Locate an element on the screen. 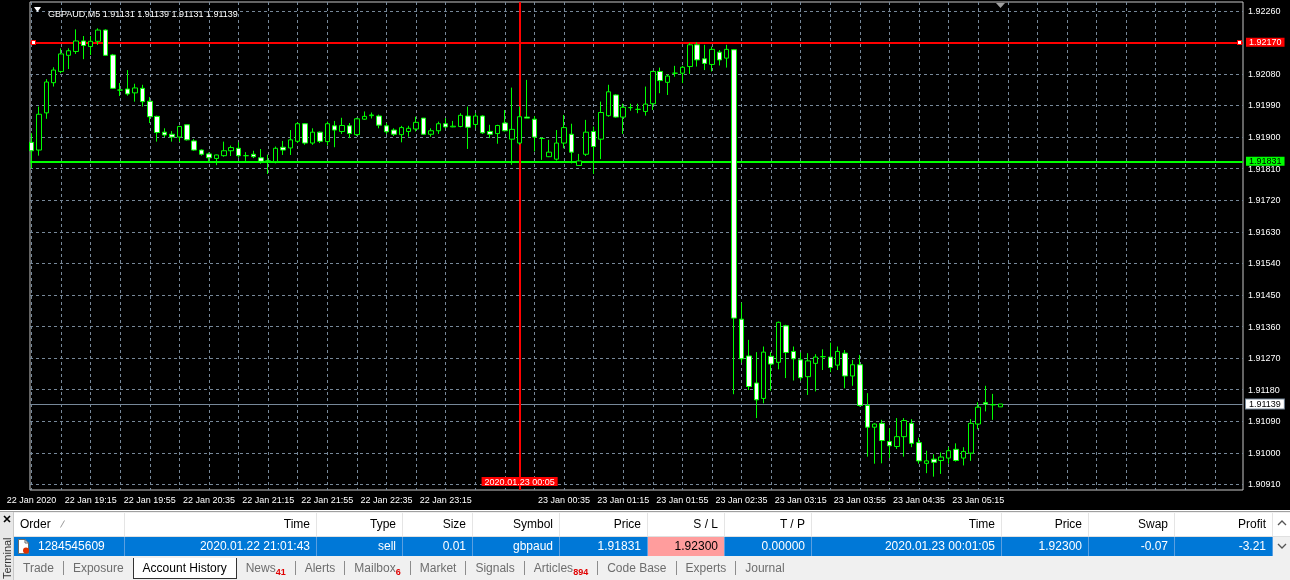 Image resolution: width=1290 pixels, height=580 pixels. y-tick-label: 1.91990 is located at coordinates (1264, 105).